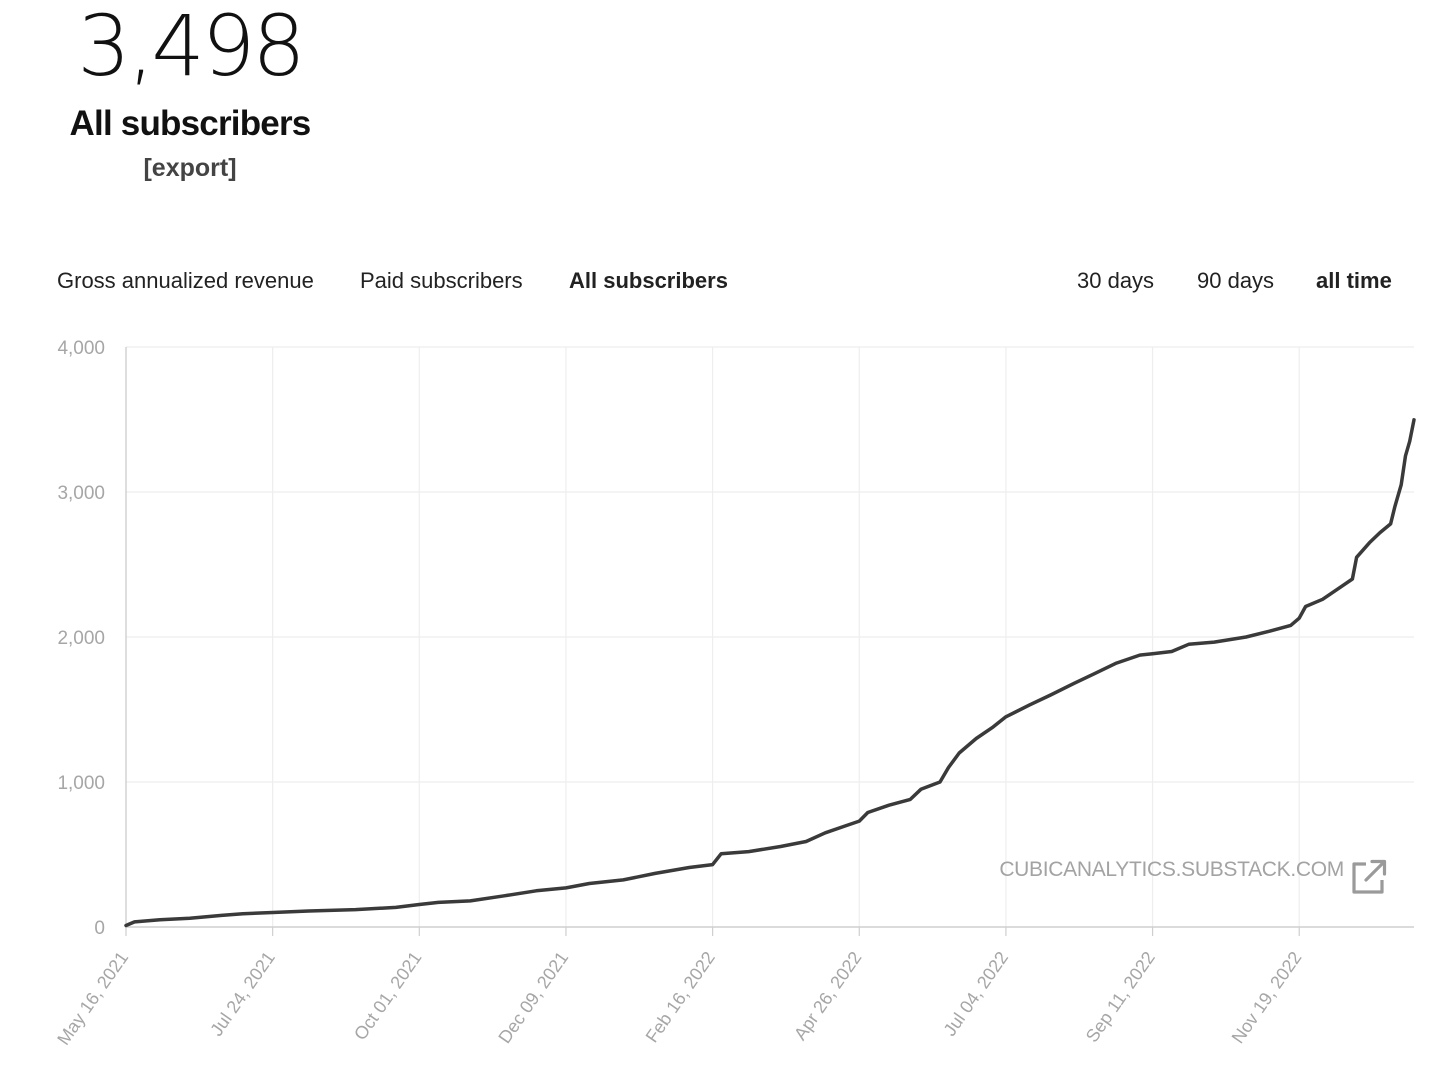  Describe the element at coordinates (185, 280) in the screenshot. I see `tab-gross-annualized-revenue: Gross annualized revenue` at that location.